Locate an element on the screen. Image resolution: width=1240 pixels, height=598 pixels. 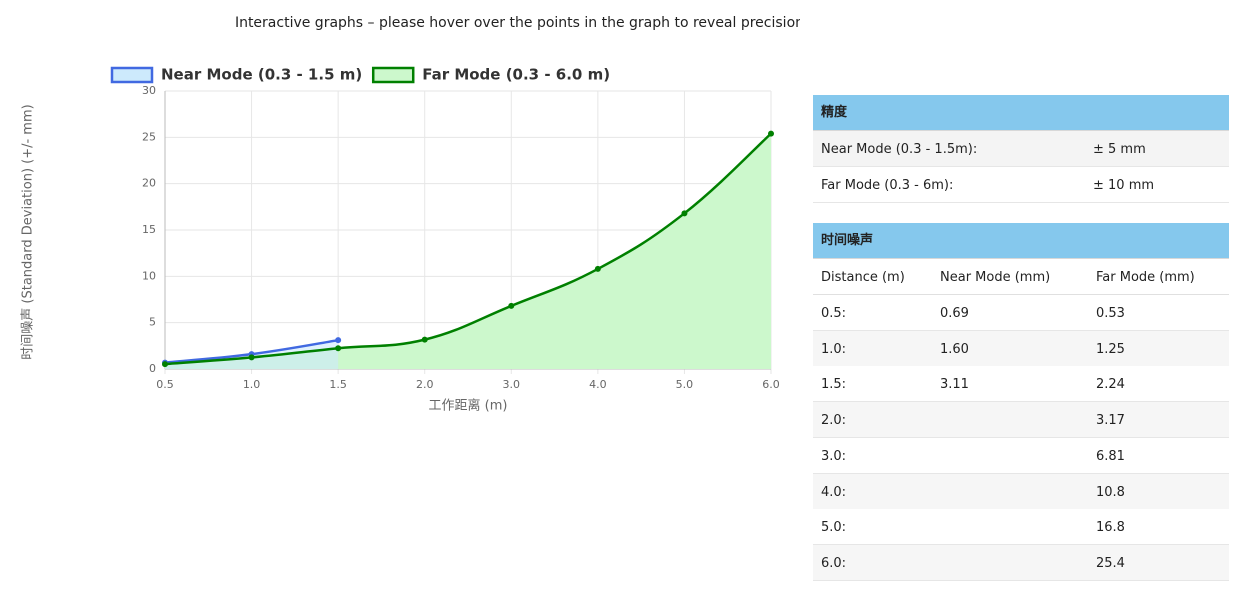
column-header: Far Mode (mm) is located at coordinates (1145, 277).